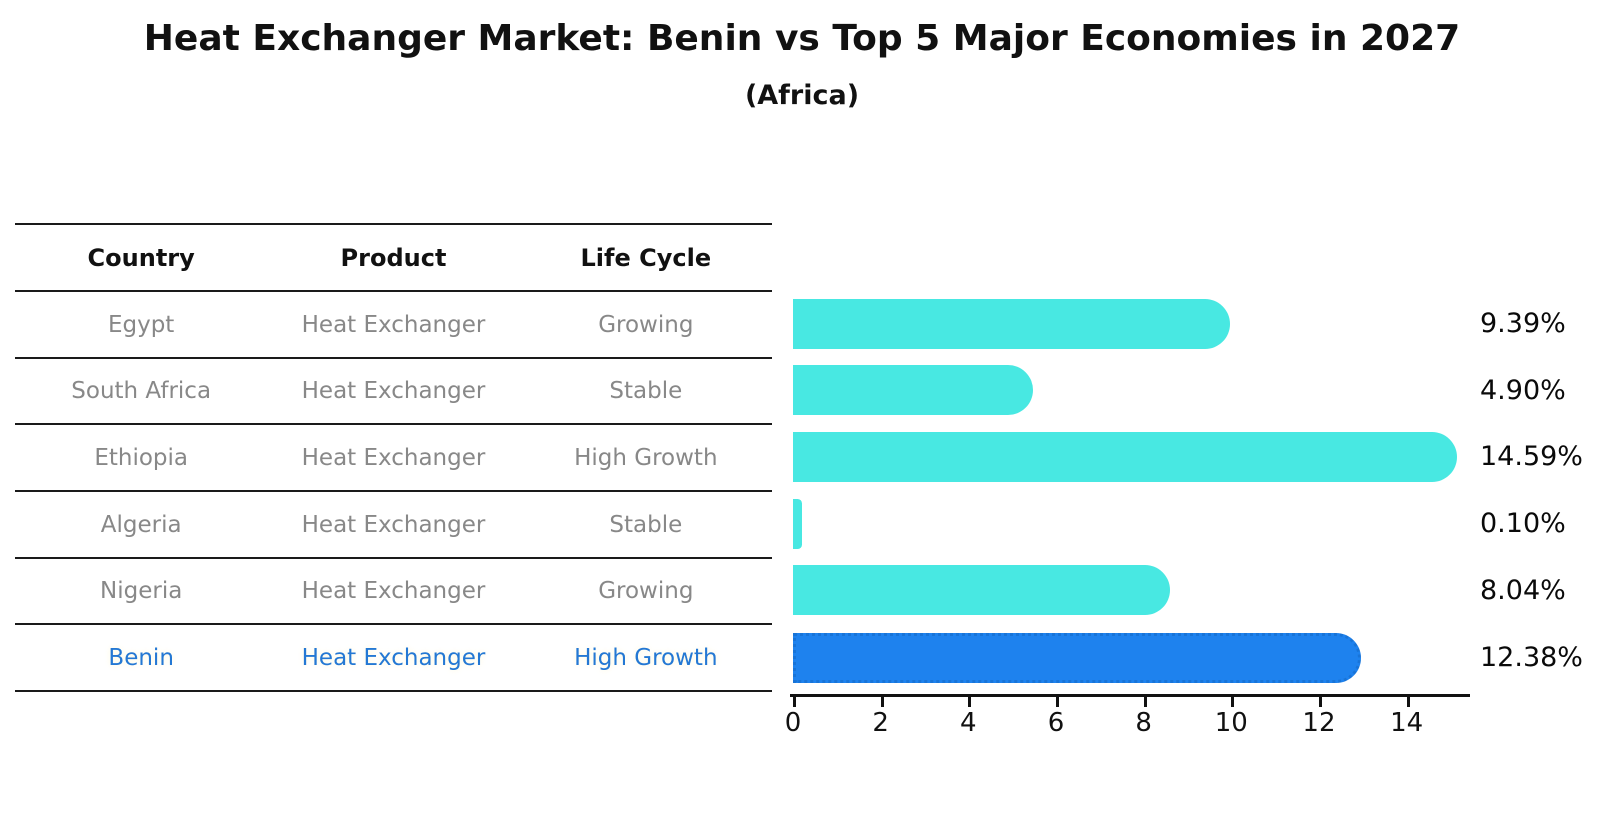 The image size is (1604, 823). Describe the element at coordinates (141, 591) in the screenshot. I see `cell-country: Nigeria` at that location.